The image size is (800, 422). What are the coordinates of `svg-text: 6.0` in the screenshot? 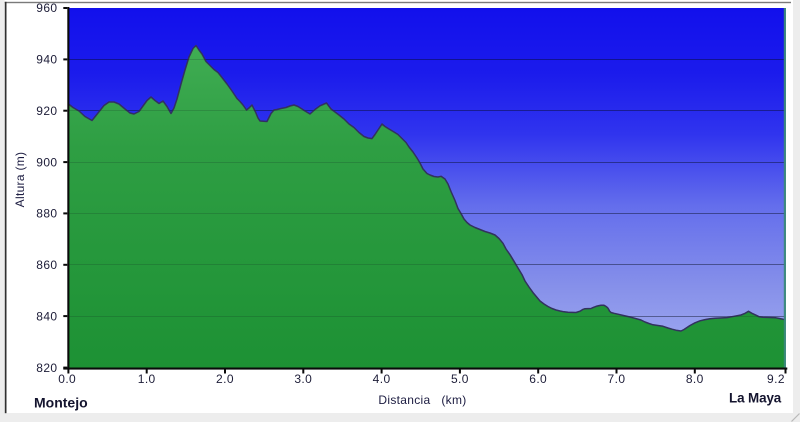 It's located at (538, 379).